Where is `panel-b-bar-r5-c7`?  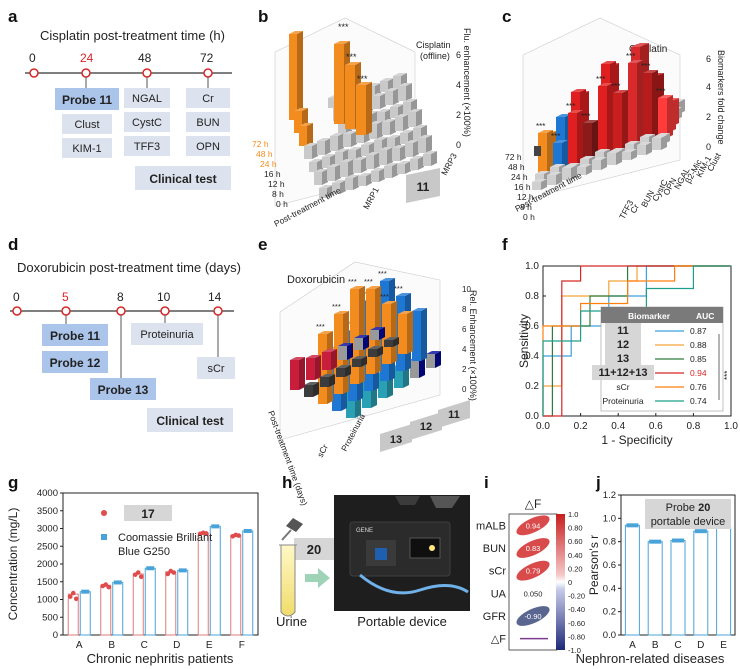 panel-b-bar-r5-c7 is located at coordinates (409, 150).